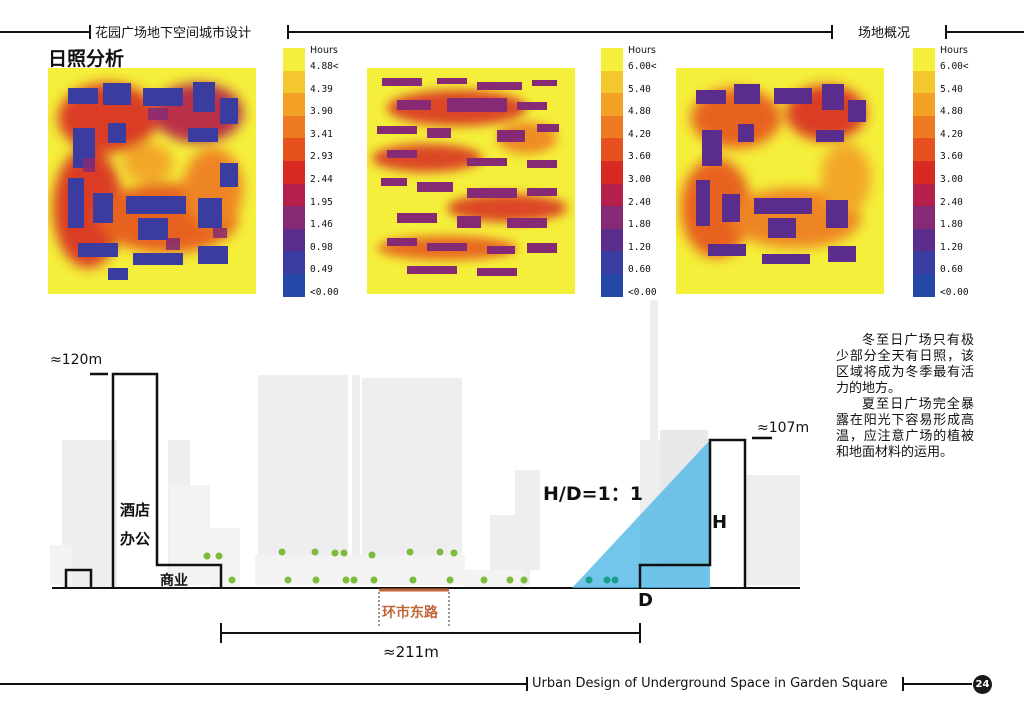 The image size is (1024, 720). What do you see at coordinates (720, 522) in the screenshot?
I see `h-label: H` at bounding box center [720, 522].